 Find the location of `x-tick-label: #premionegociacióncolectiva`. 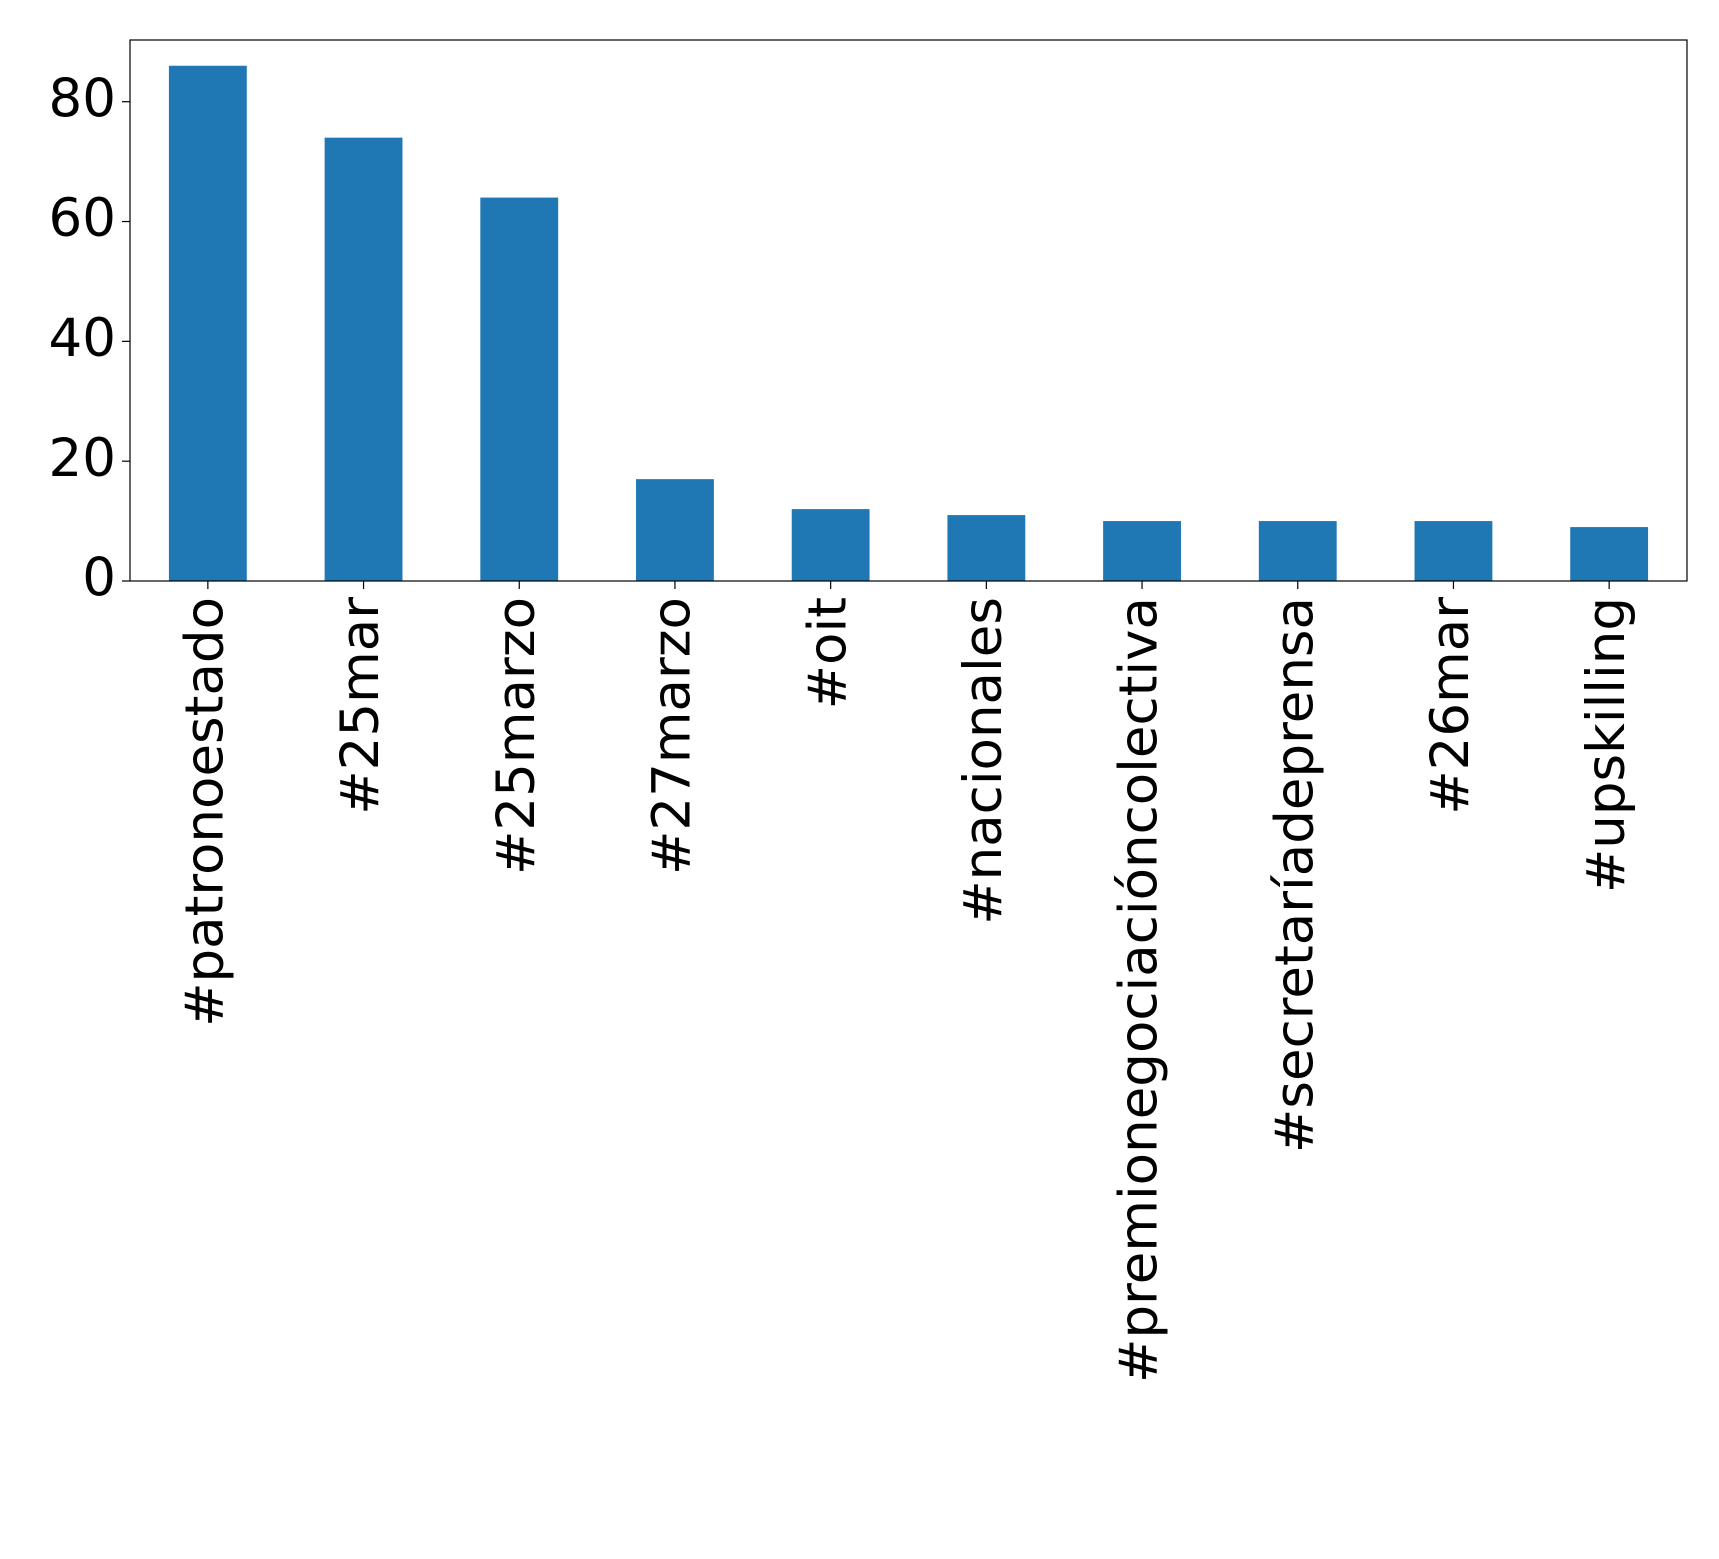

x-tick-label: #premionegociacióncolectiva is located at coordinates (1139, 990).